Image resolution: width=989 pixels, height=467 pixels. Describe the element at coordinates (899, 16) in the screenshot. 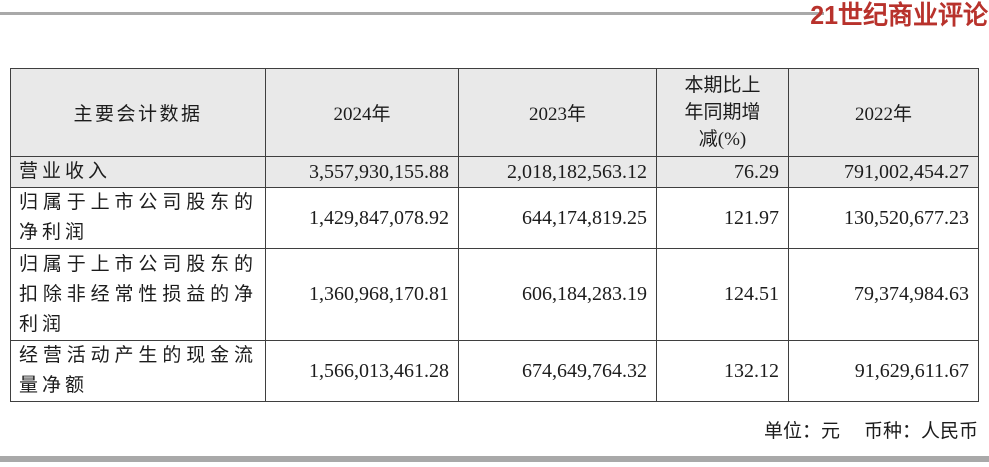

I see `brand-logo: 21世纪商业评论` at that location.